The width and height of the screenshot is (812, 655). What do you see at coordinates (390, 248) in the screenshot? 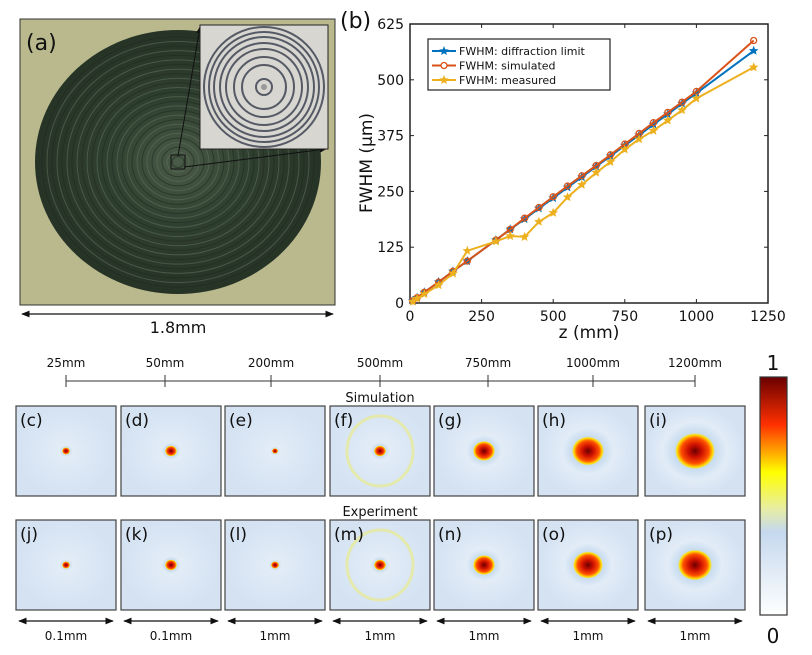
I see `y-tick-label: 125` at bounding box center [390, 248].